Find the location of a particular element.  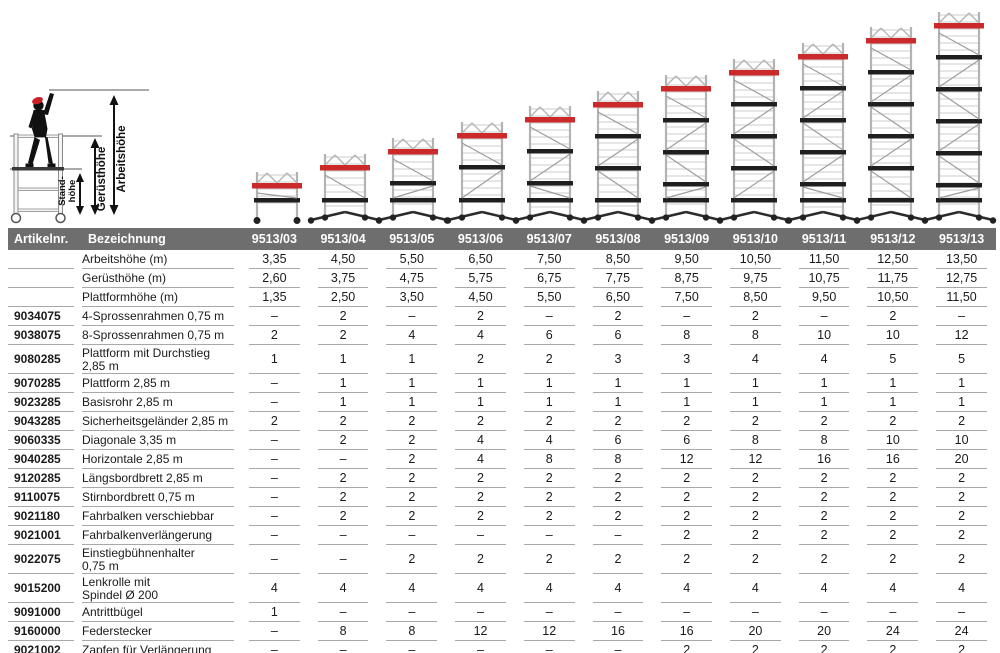

table-row: 9160000 Federstecker –8 8 12 12 16 16 20 20 24 24 is located at coordinates (502, 631).